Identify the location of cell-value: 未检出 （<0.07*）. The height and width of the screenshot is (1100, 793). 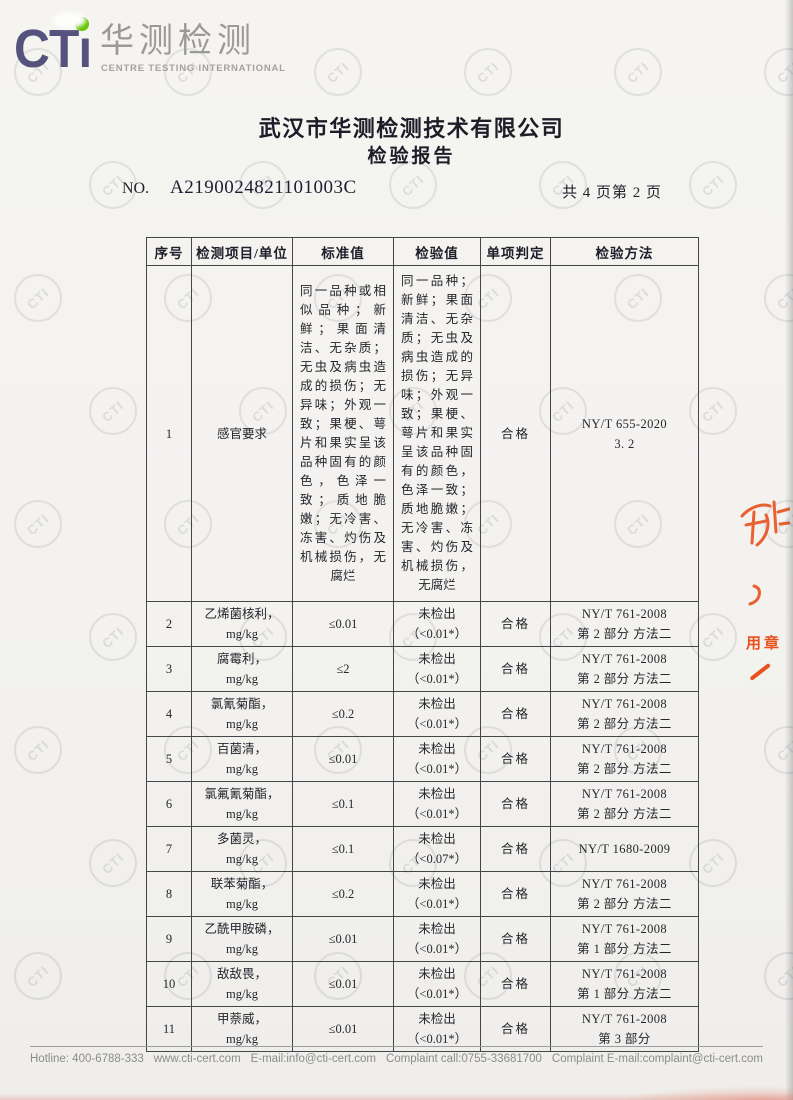
(437, 849).